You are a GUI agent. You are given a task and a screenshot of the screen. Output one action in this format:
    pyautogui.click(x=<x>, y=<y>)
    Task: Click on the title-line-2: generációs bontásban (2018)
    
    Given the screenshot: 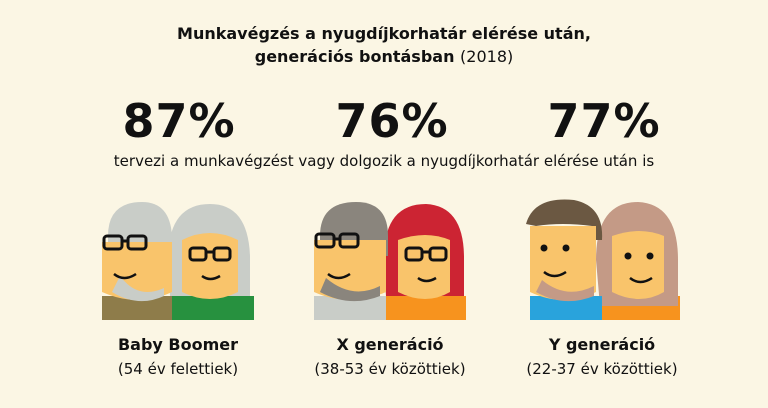 What is the action you would take?
    pyautogui.click(x=384, y=56)
    